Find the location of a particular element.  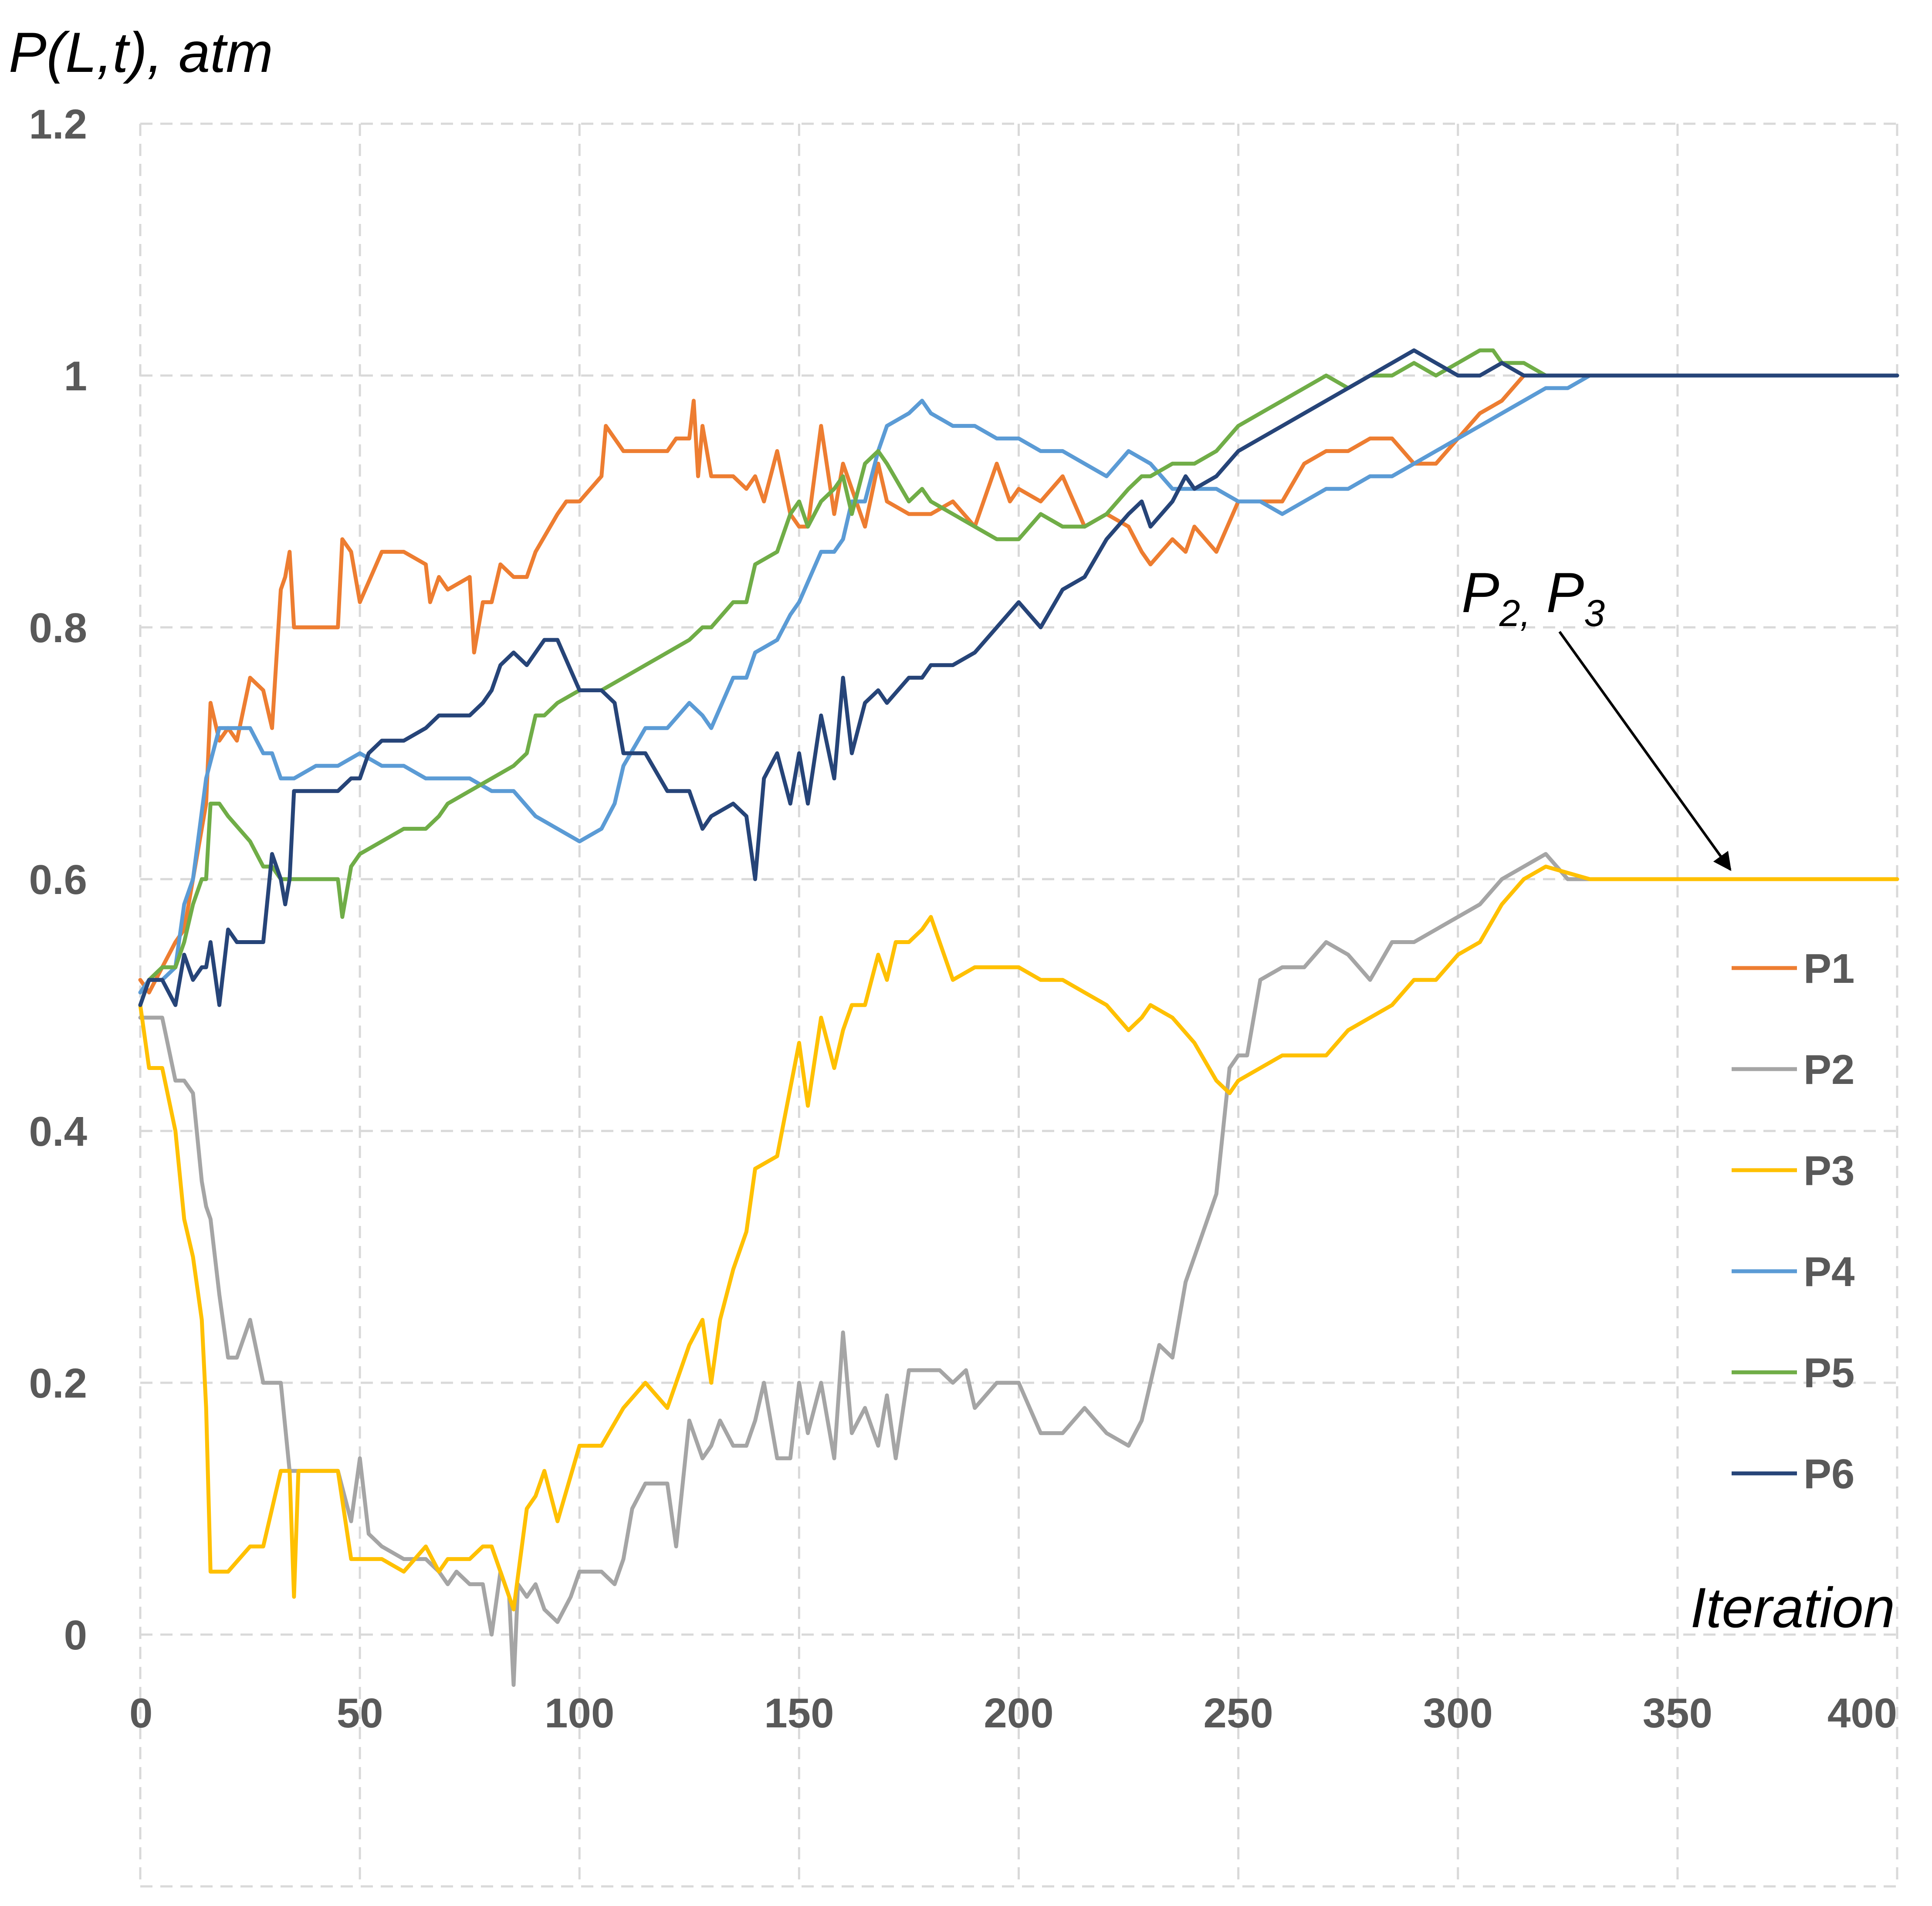

annotation-label: P2, P3 is located at coordinates (1533, 598).